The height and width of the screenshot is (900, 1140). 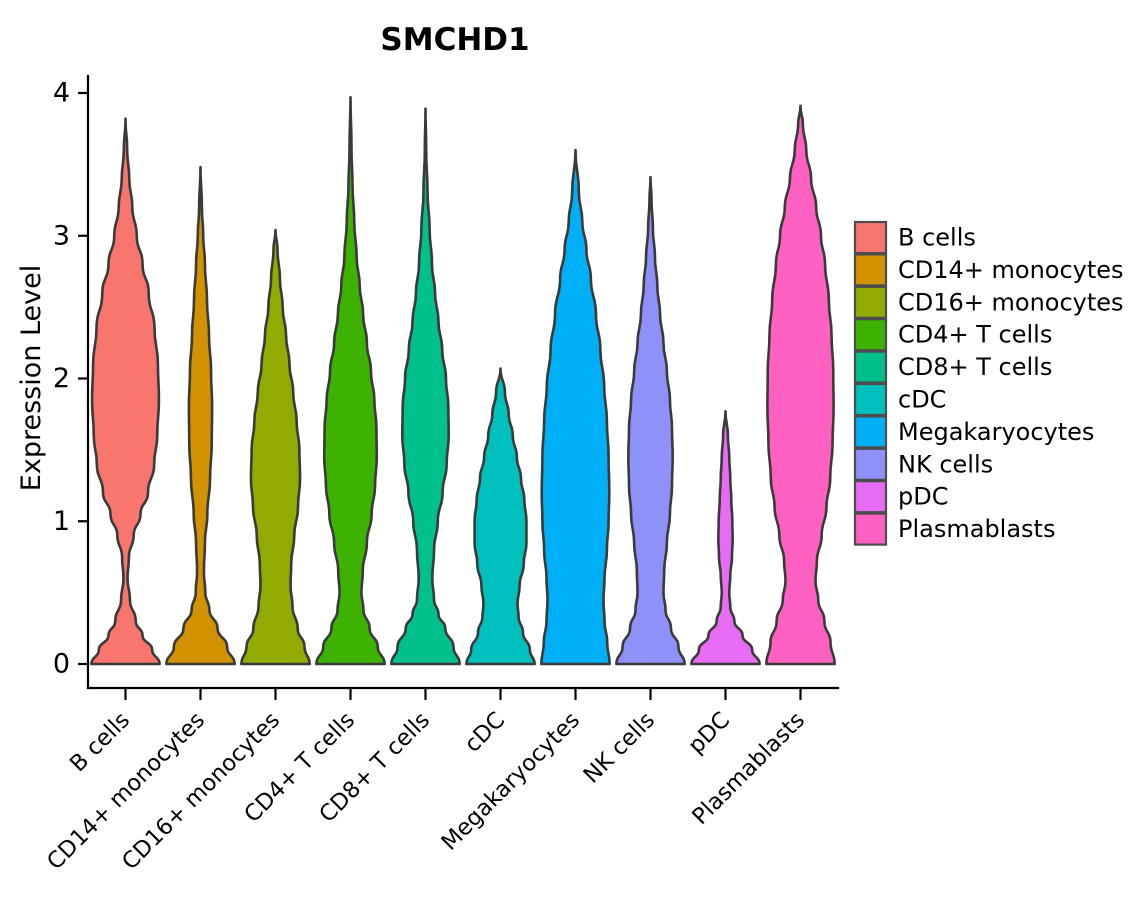 What do you see at coordinates (975, 335) in the screenshot?
I see `legend-label: CD4+ T cells` at bounding box center [975, 335].